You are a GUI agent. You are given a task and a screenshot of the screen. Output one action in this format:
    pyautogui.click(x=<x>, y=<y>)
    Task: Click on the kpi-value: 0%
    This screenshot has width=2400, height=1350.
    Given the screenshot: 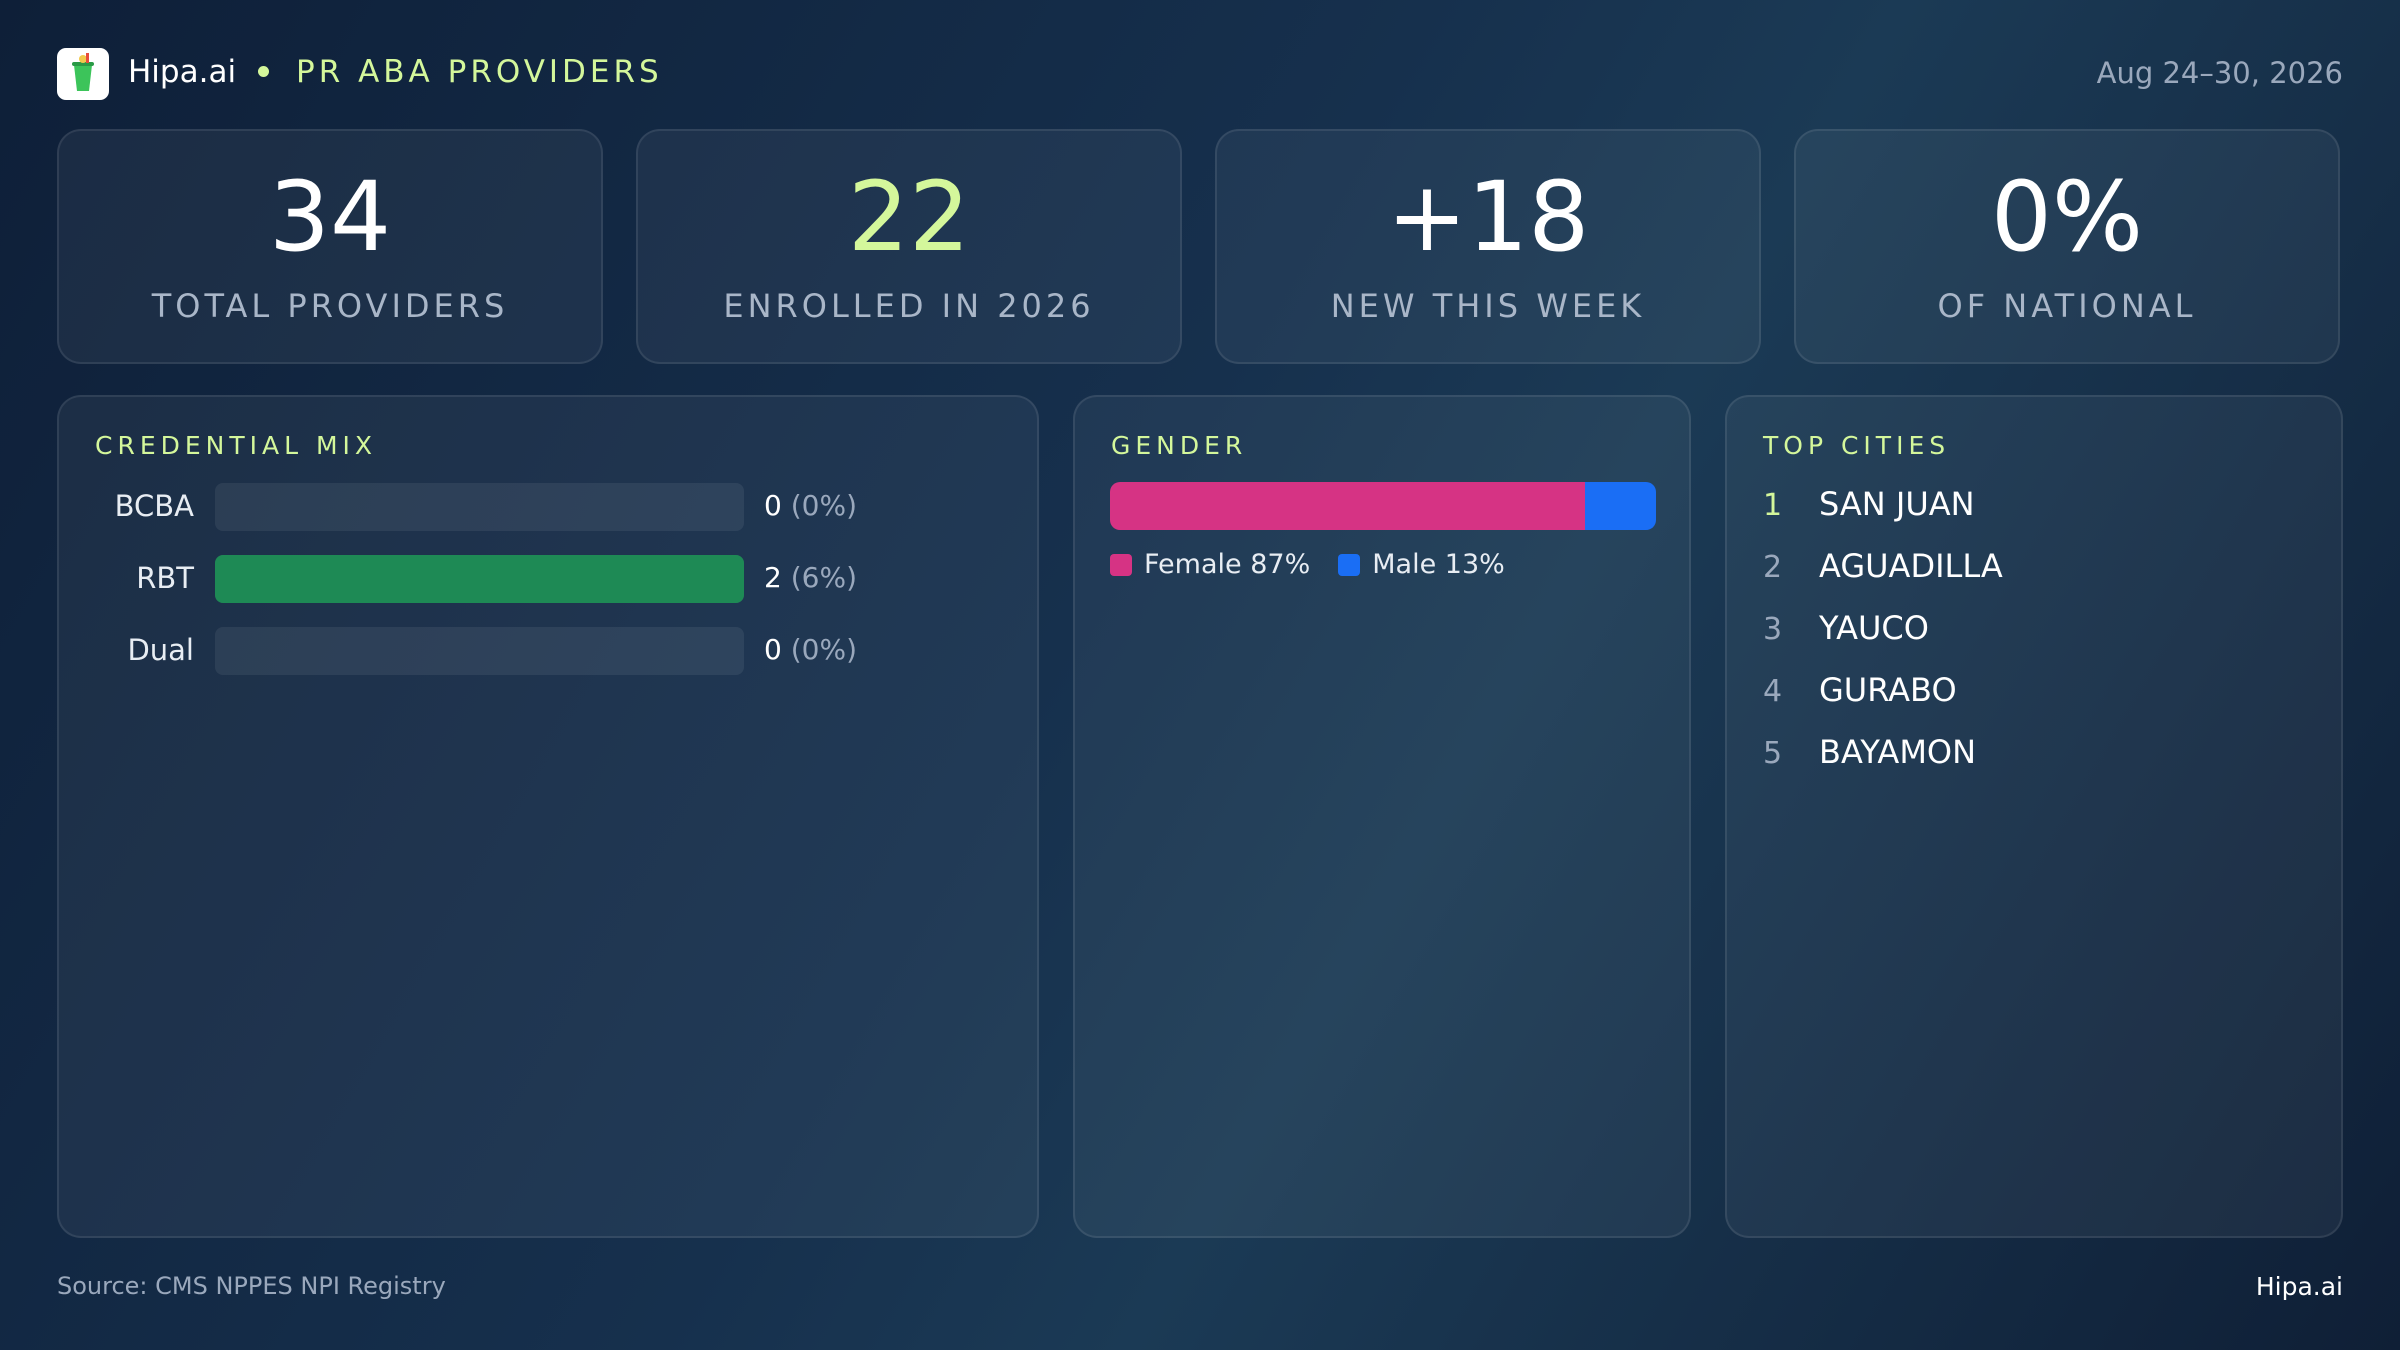 What is the action you would take?
    pyautogui.click(x=2067, y=217)
    